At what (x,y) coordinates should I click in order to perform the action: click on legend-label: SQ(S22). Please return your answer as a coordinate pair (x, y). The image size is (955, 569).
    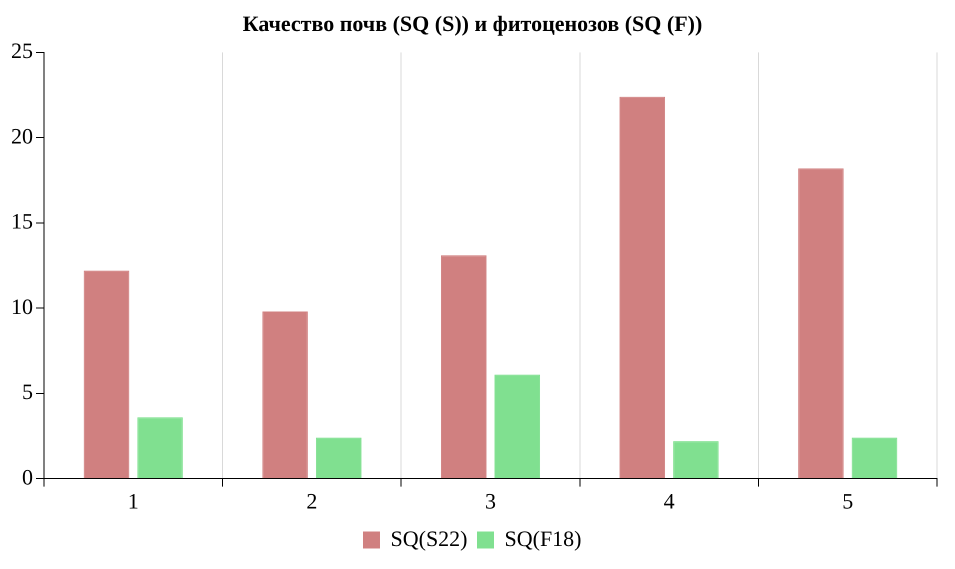
    Looking at the image, I should click on (429, 538).